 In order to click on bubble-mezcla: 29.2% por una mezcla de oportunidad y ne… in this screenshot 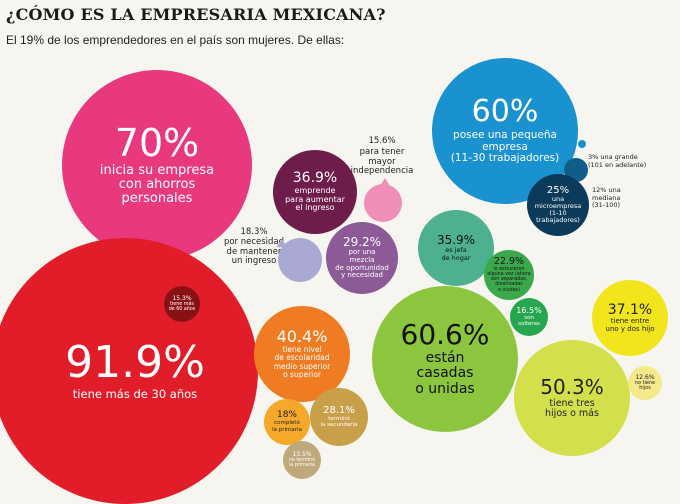, I will do `click(362, 258)`.